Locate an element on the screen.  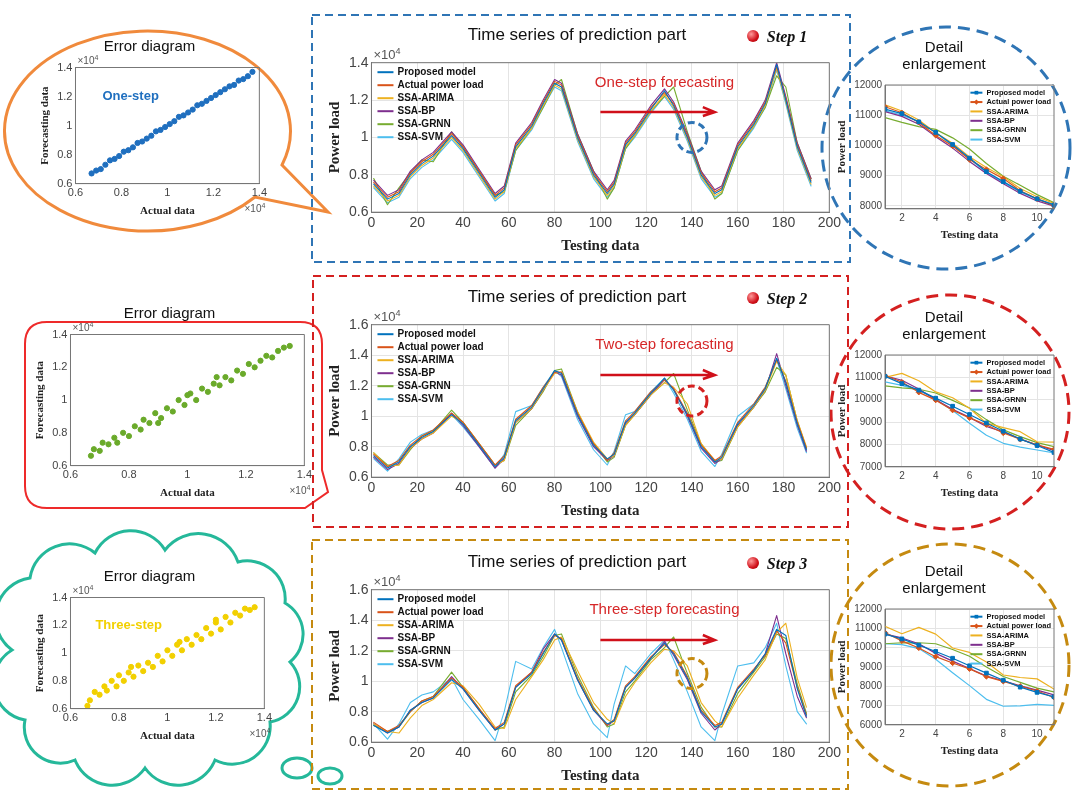
text: Step 1 is located at coordinates (787, 37).